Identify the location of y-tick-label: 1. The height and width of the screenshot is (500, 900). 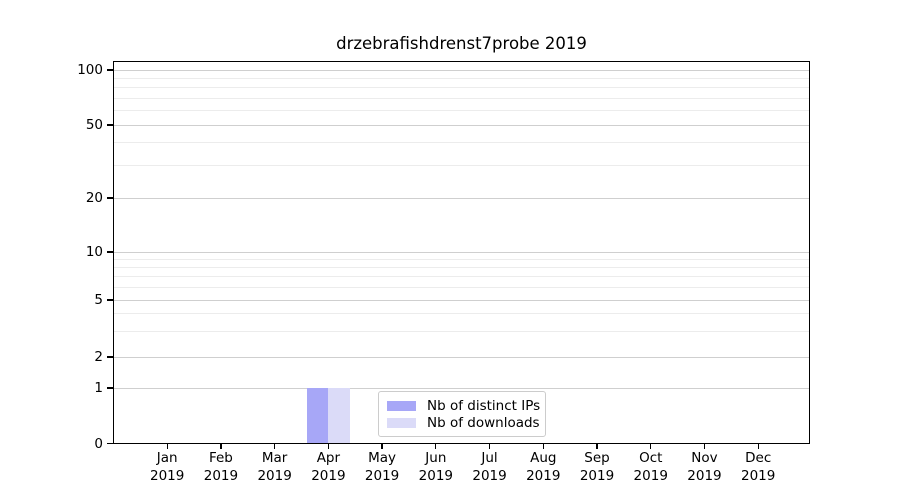
(98, 388).